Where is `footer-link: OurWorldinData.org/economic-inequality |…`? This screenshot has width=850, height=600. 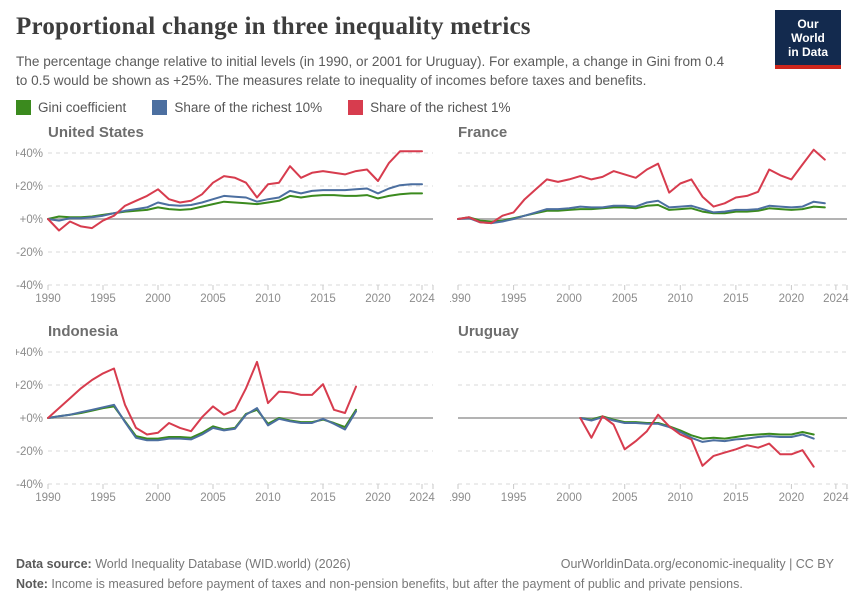
footer-link: OurWorldinData.org/economic-inequality |… is located at coordinates (697, 564).